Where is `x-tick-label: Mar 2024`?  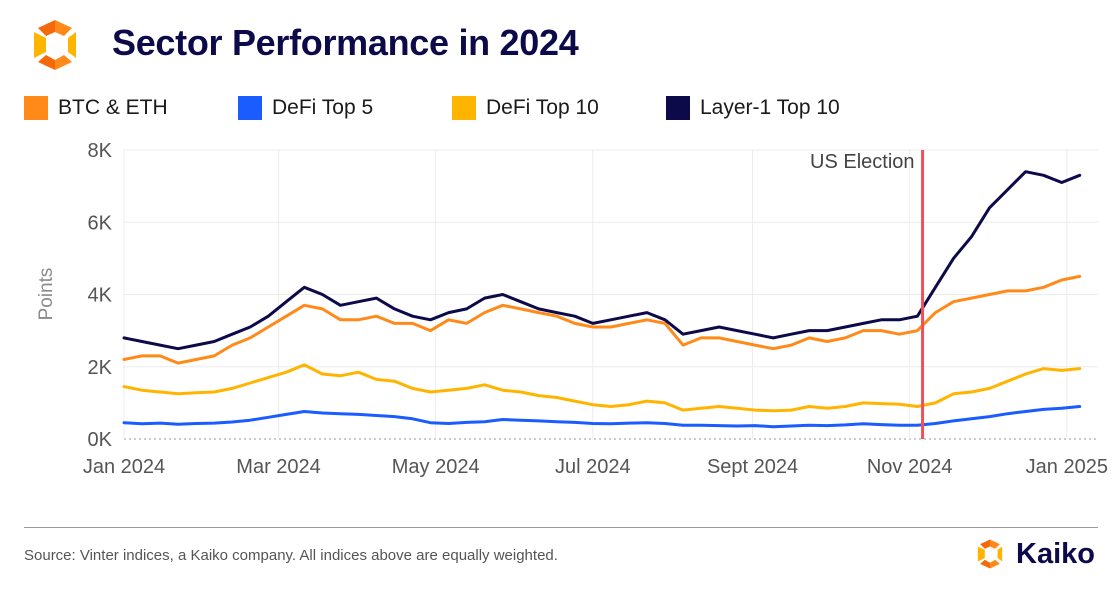
x-tick-label: Mar 2024 is located at coordinates (278, 467).